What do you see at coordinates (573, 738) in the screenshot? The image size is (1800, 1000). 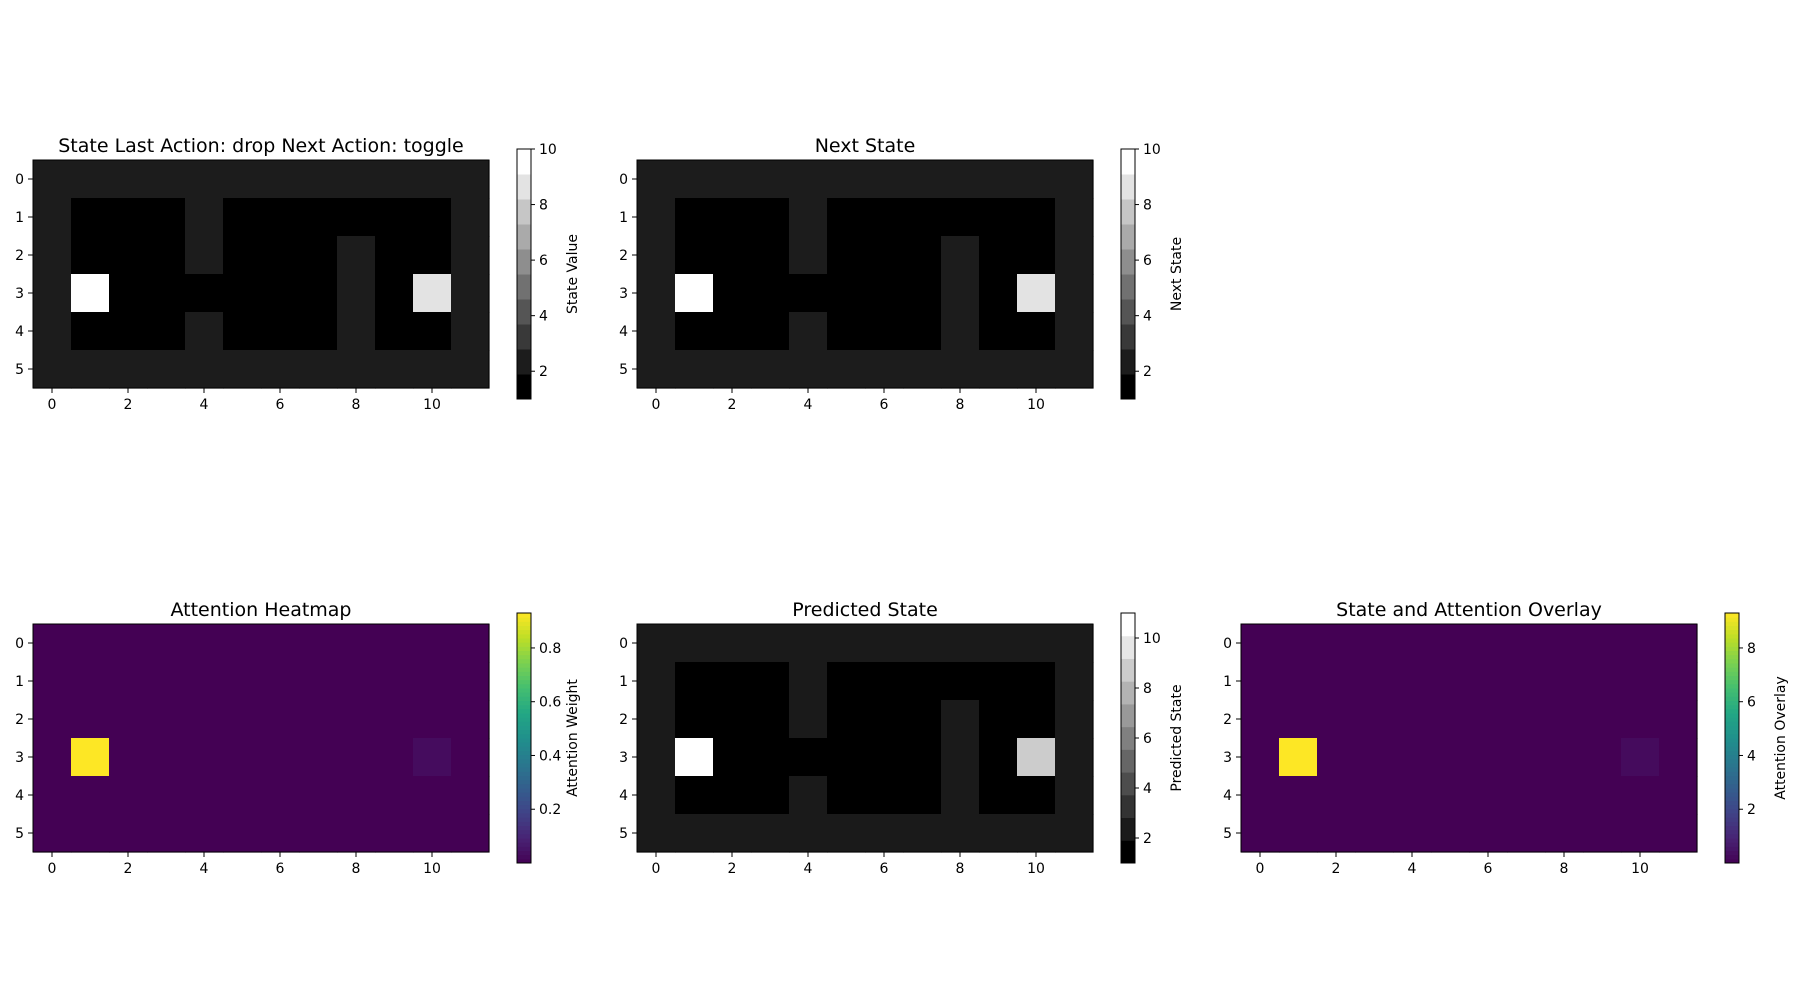 I see `colorbar-label: Attention Weight` at bounding box center [573, 738].